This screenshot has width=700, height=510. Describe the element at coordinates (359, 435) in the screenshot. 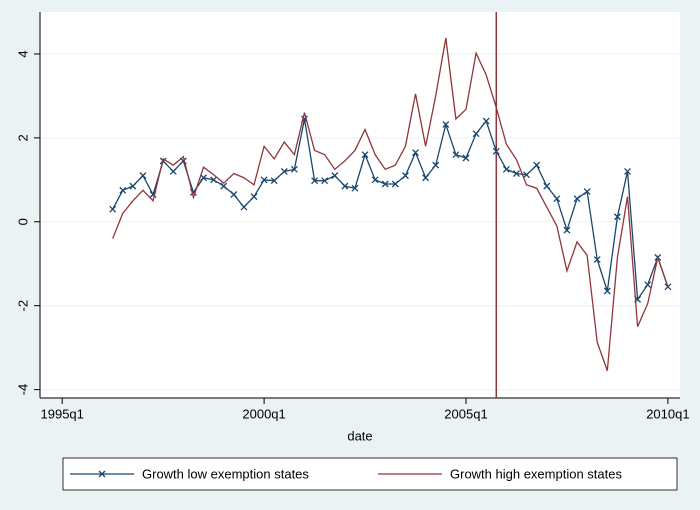

I see `x-axis-label: date` at that location.